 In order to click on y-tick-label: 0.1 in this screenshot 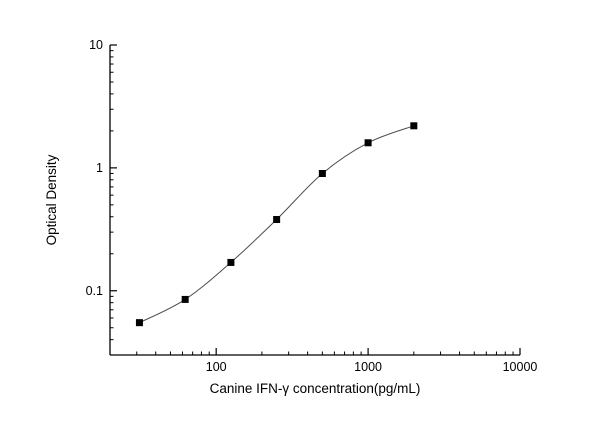, I will do `click(94, 291)`.